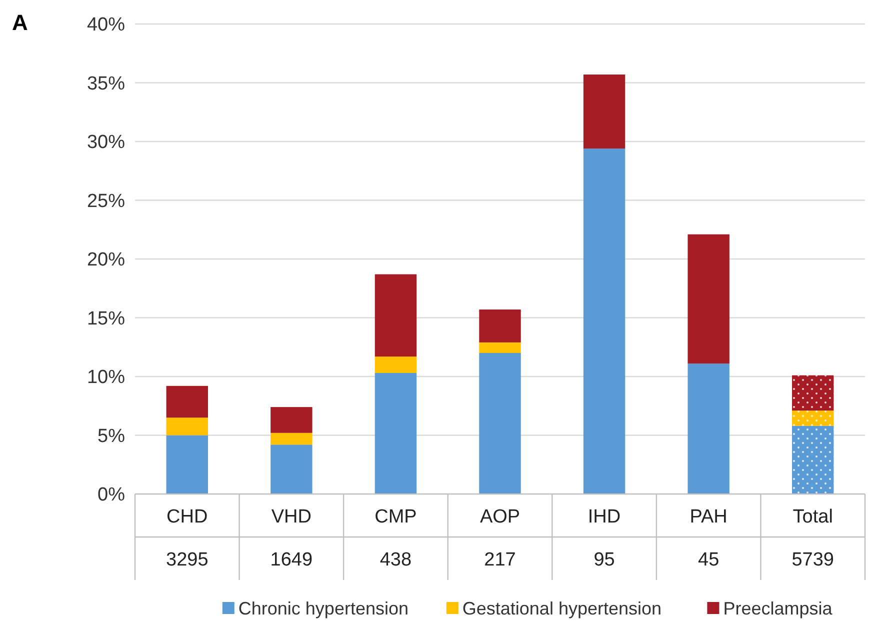 The width and height of the screenshot is (883, 628). What do you see at coordinates (604, 517) in the screenshot?
I see `x-tick-label: IHD` at bounding box center [604, 517].